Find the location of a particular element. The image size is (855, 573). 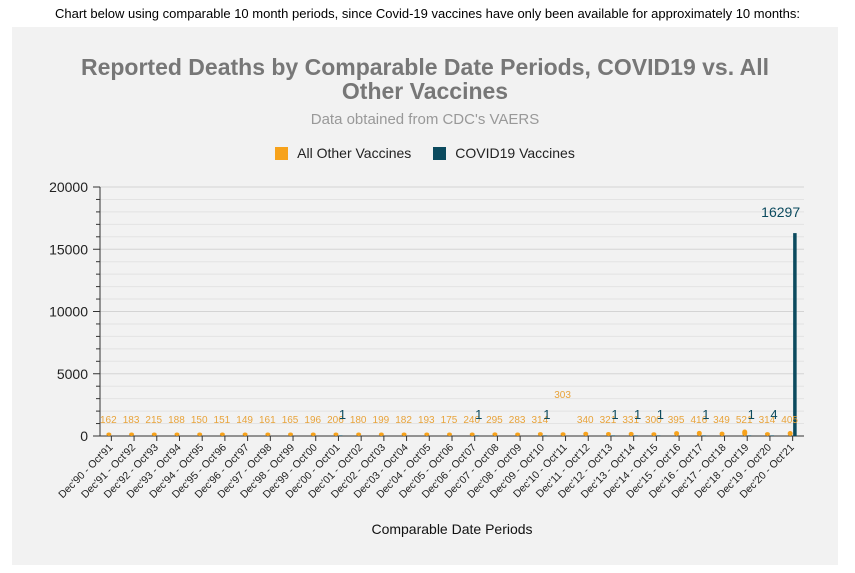

data-label-other: 188 is located at coordinates (176, 420).